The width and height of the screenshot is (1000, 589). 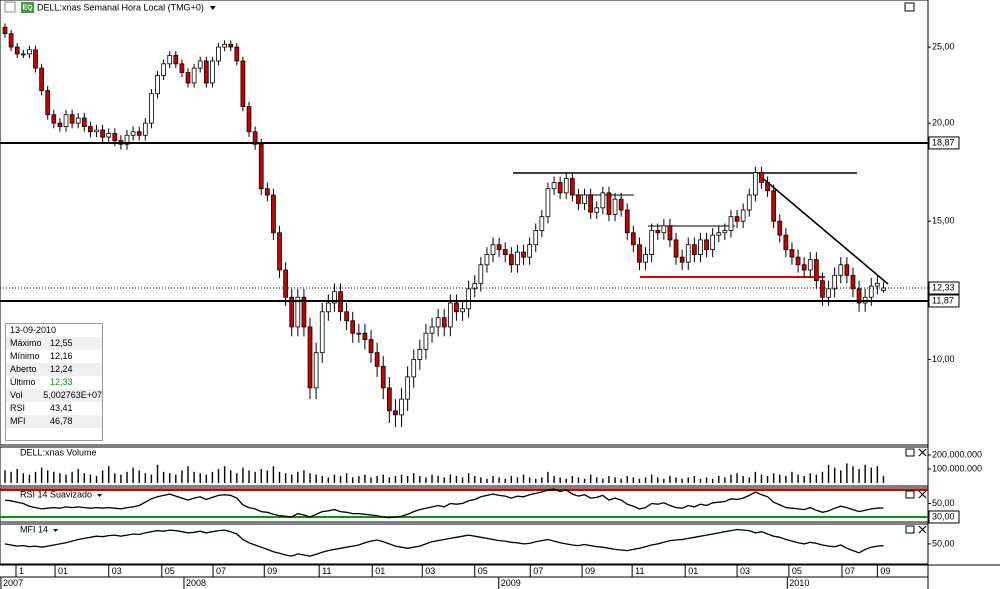 What do you see at coordinates (27, 7) in the screenshot?
I see `app-icon` at bounding box center [27, 7].